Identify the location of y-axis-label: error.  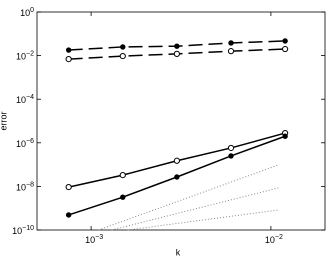
(4, 120).